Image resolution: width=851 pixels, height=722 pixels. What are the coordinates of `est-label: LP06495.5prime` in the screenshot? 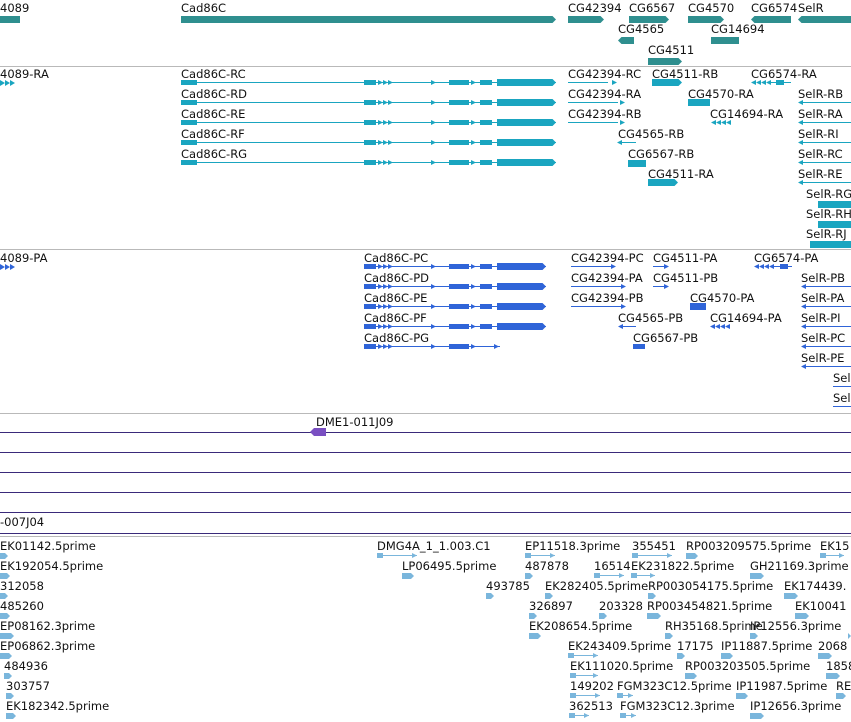 It's located at (449, 566).